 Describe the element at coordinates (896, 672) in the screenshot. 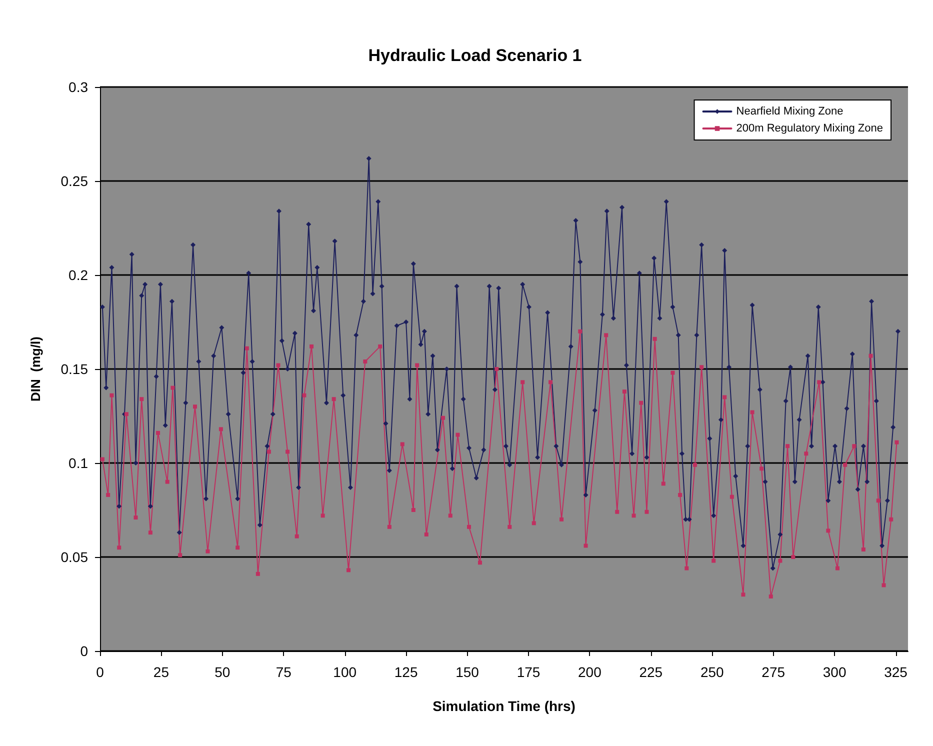

I see `x-tick-label: 325` at that location.